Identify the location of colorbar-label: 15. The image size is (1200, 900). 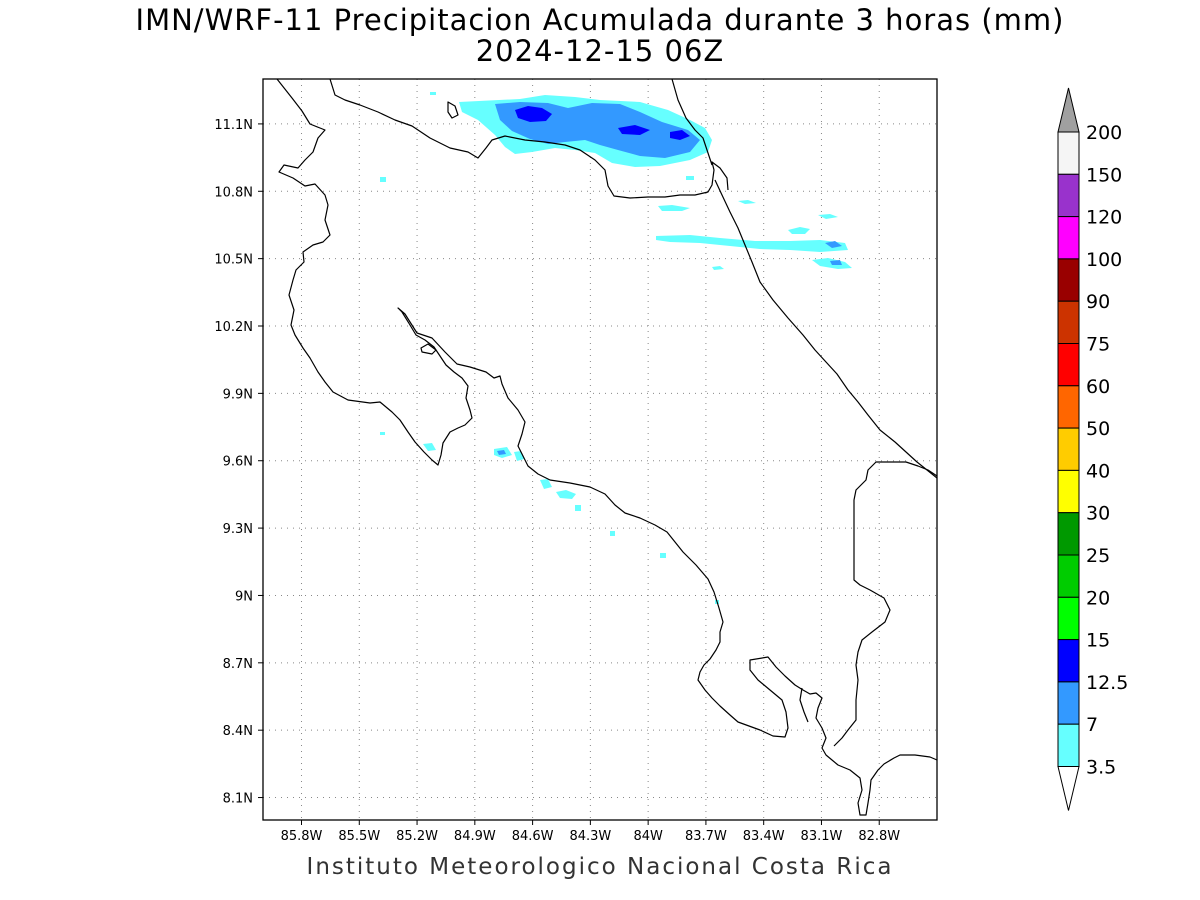
(1098, 641).